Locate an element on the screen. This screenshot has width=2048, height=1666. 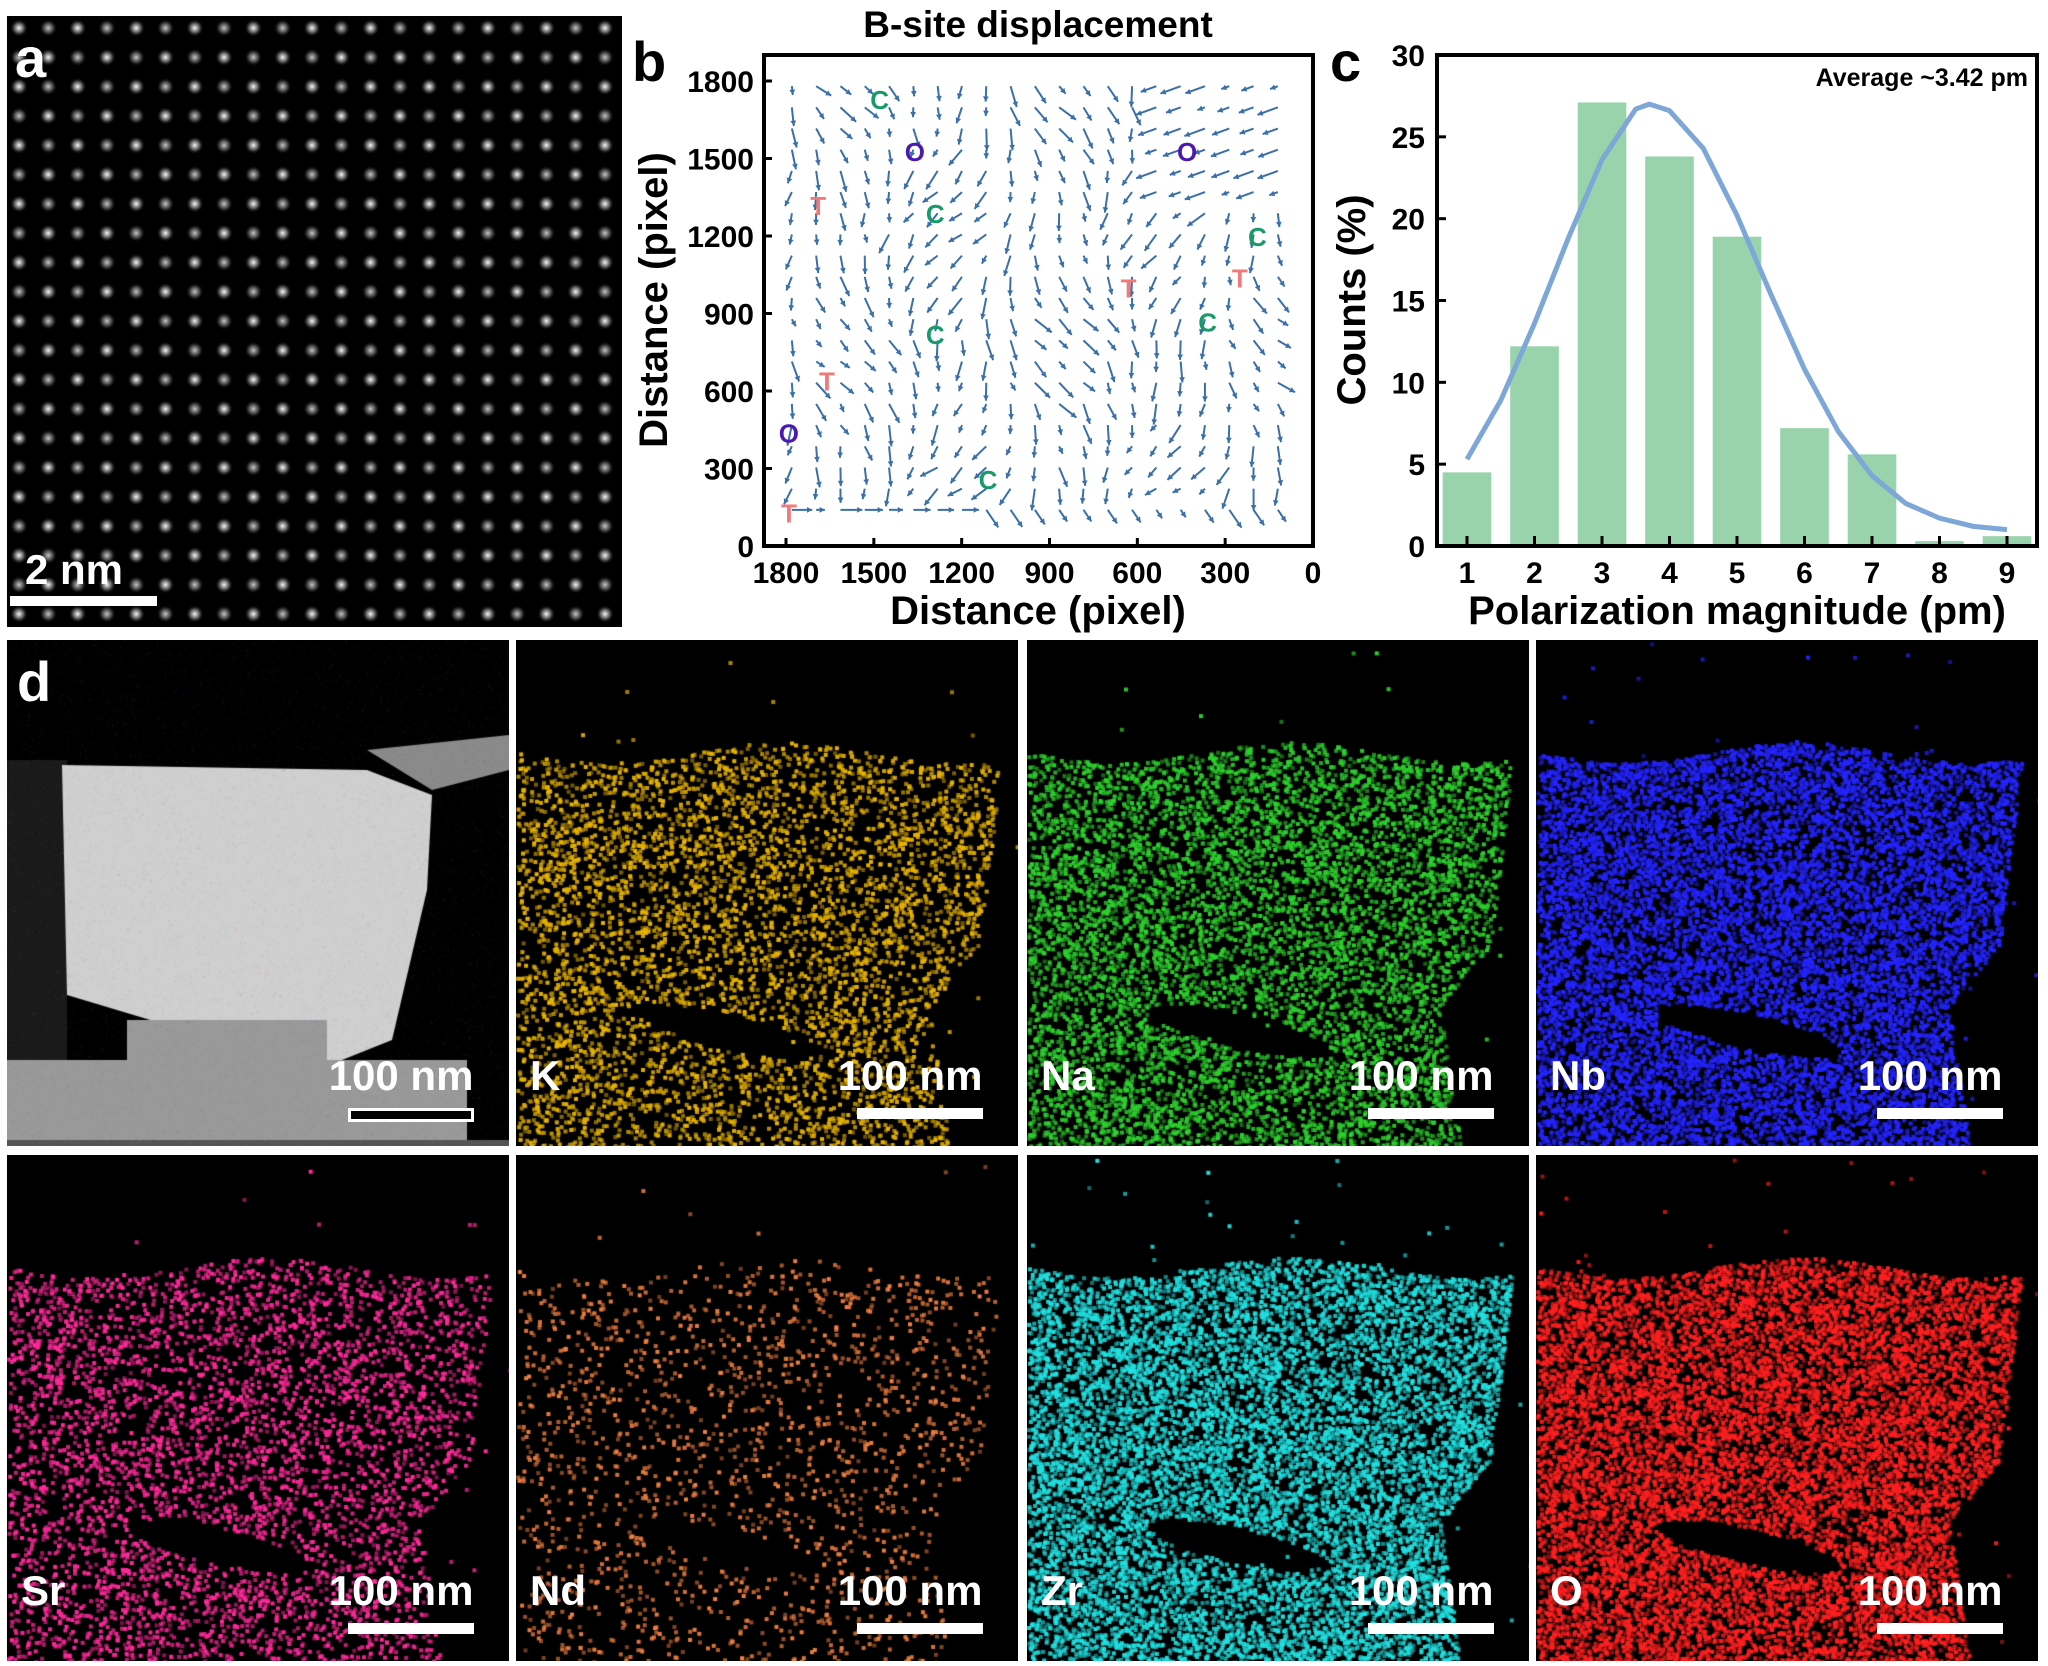
x-tick-label: 3 is located at coordinates (1602, 573).